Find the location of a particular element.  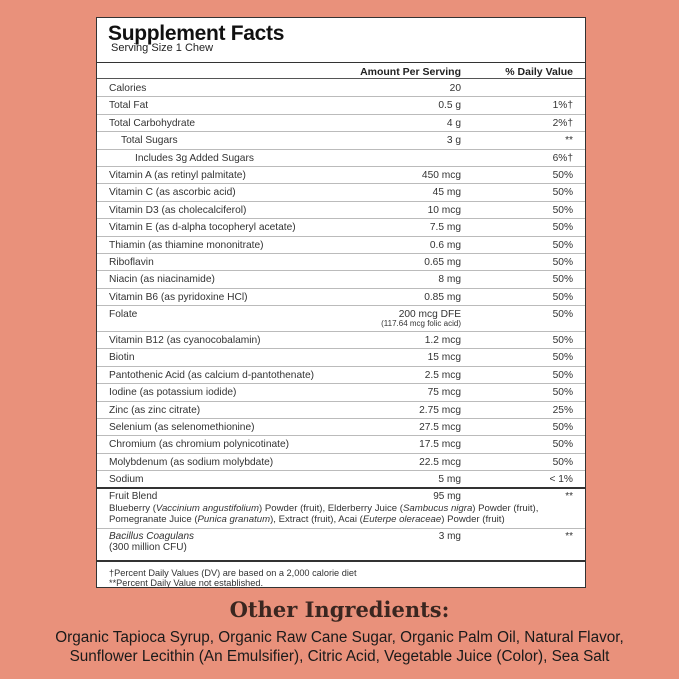

nutrient-row: Total Fat 0.5 g 1%† is located at coordinates (341, 106).